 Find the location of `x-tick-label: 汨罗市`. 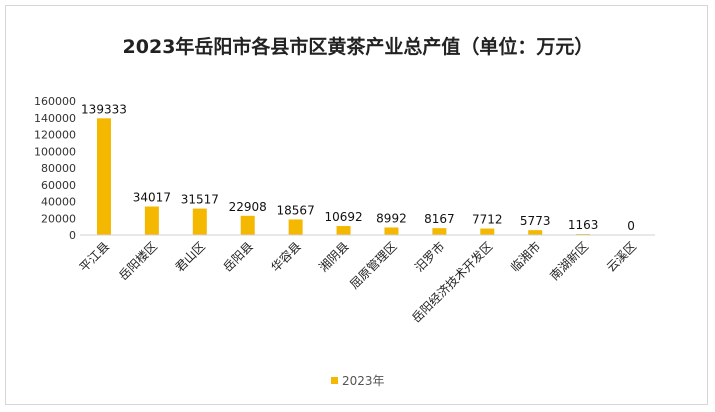

x-tick-label: 汨罗市 is located at coordinates (429, 257).